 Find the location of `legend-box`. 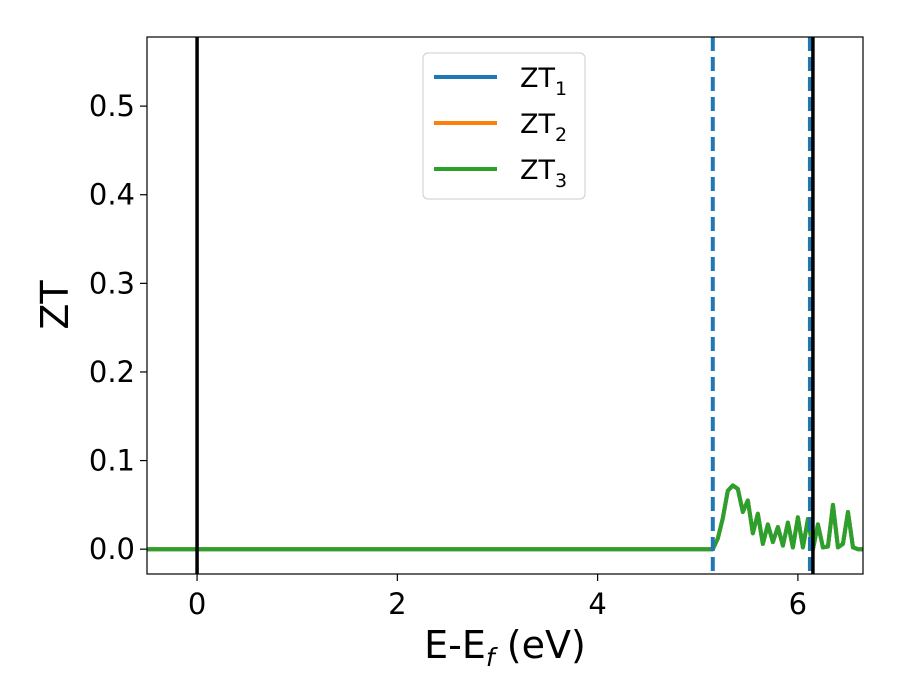

legend-box is located at coordinates (504, 126).